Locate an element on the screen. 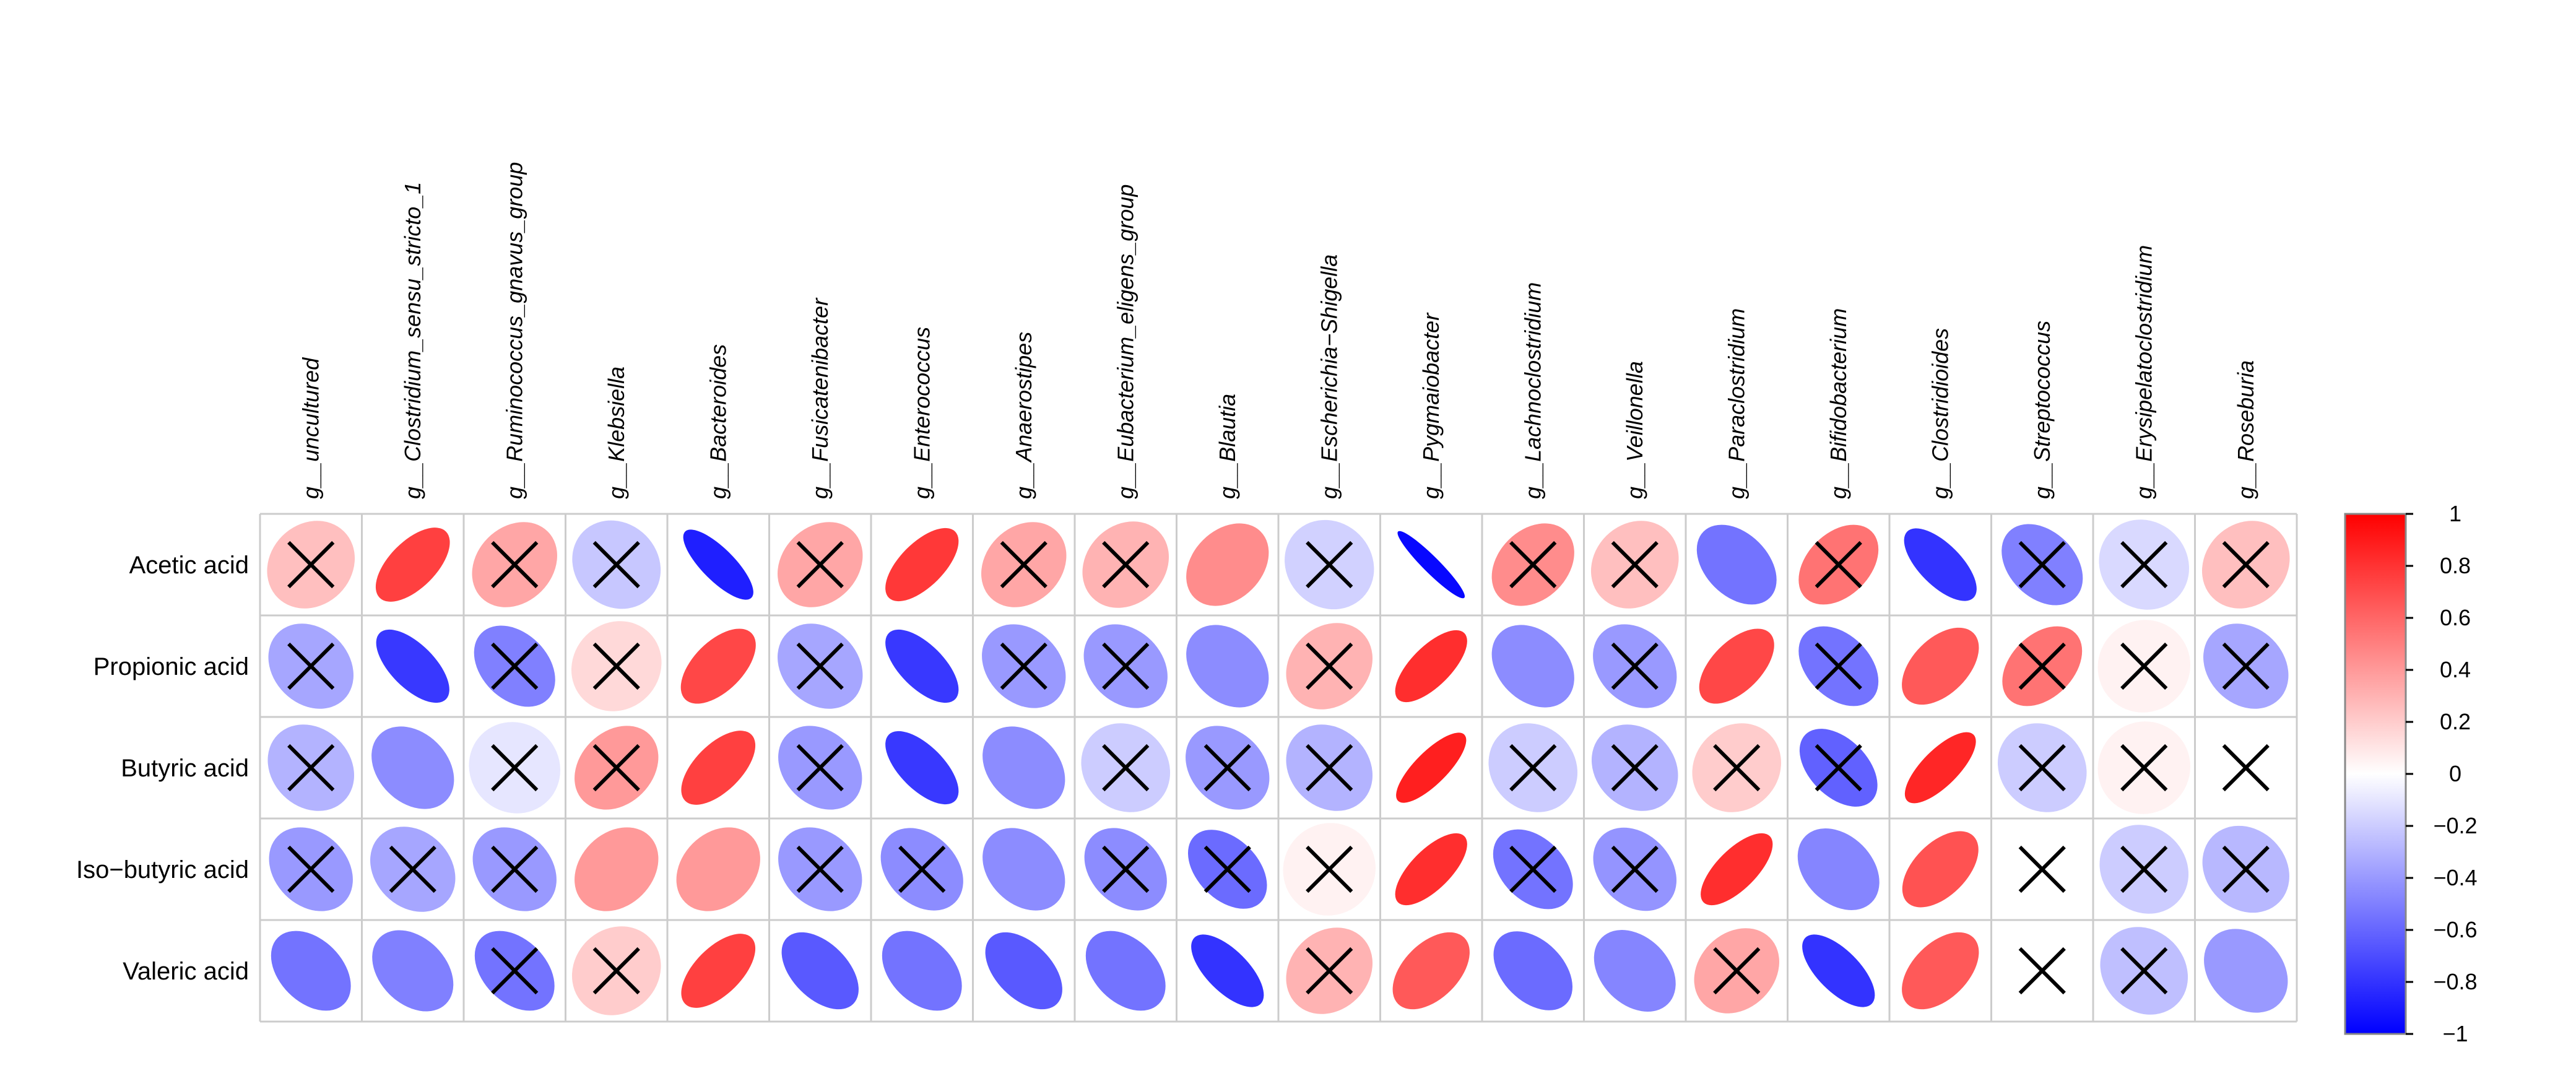  column-label: g__Clostridium_sensu_stricto_1 is located at coordinates (412, 340).